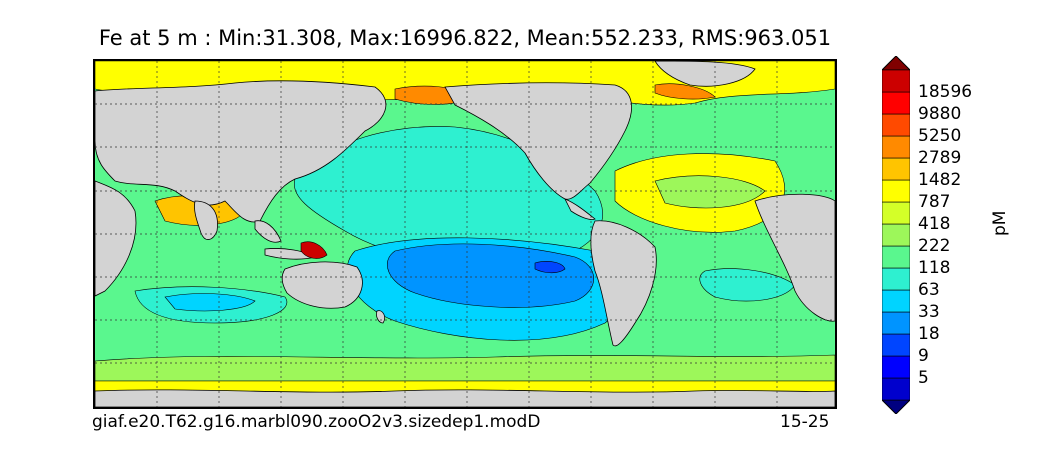 Image resolution: width=1042 pixels, height=464 pixels. What do you see at coordinates (940, 180) in the screenshot?
I see `colorbar-tick-label: 1482` at bounding box center [940, 180].